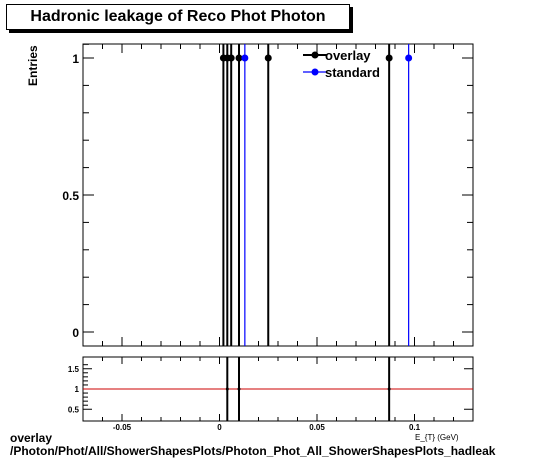  I want to click on y-tick-label: 0, so click(75, 333).